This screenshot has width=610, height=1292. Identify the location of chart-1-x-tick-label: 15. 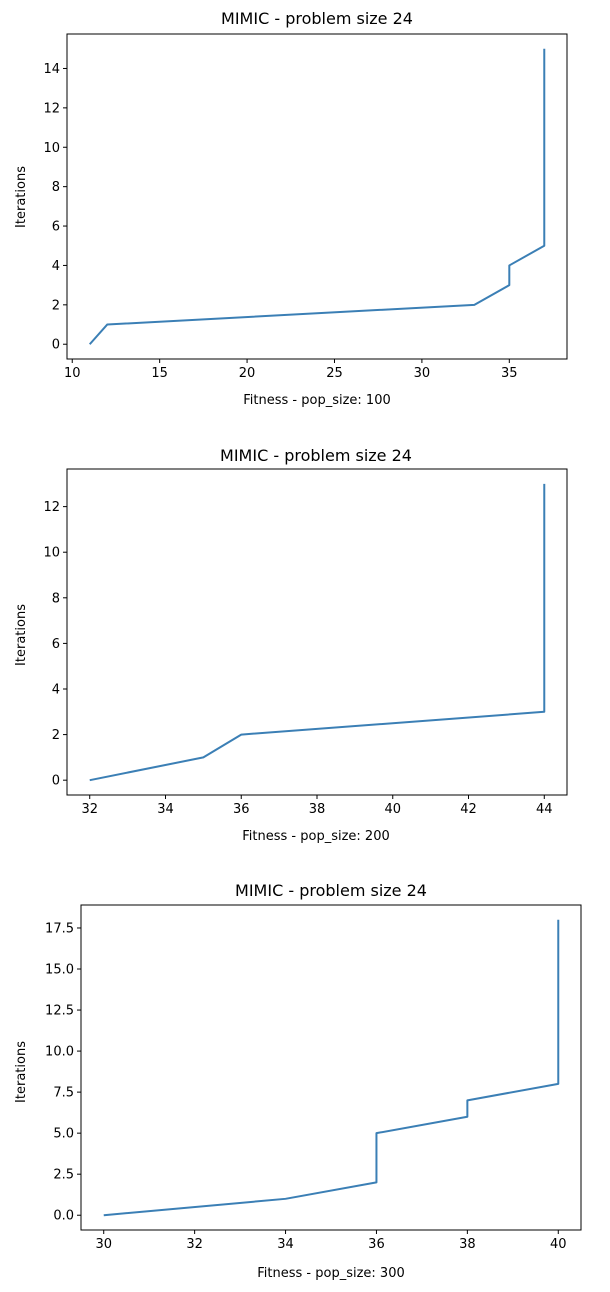
(159, 373).